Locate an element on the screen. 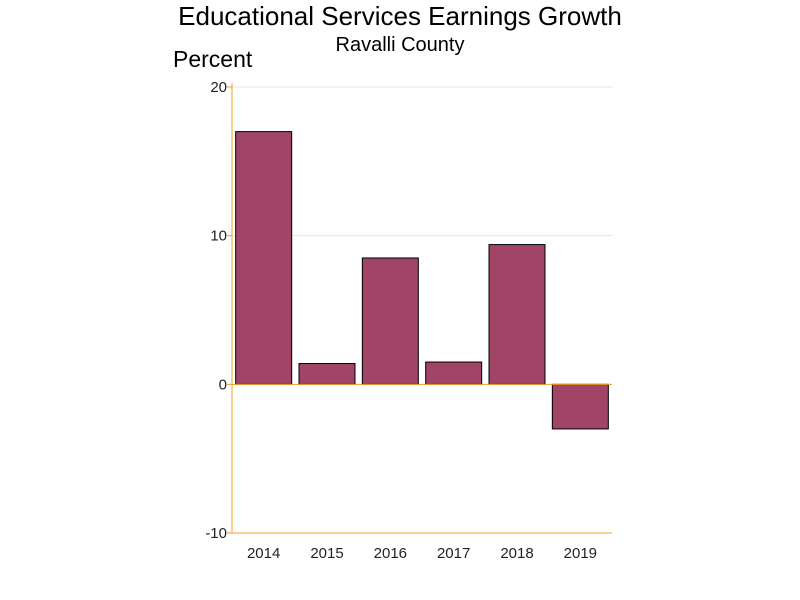 This screenshot has width=800, height=600. gridlines is located at coordinates (422, 161).